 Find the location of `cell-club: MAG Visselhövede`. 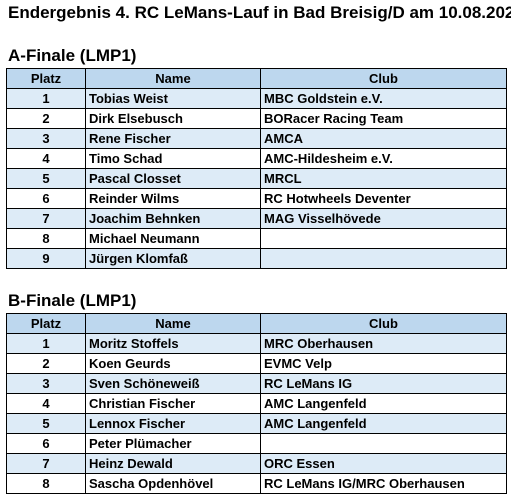

cell-club: MAG Visselhövede is located at coordinates (383, 218).